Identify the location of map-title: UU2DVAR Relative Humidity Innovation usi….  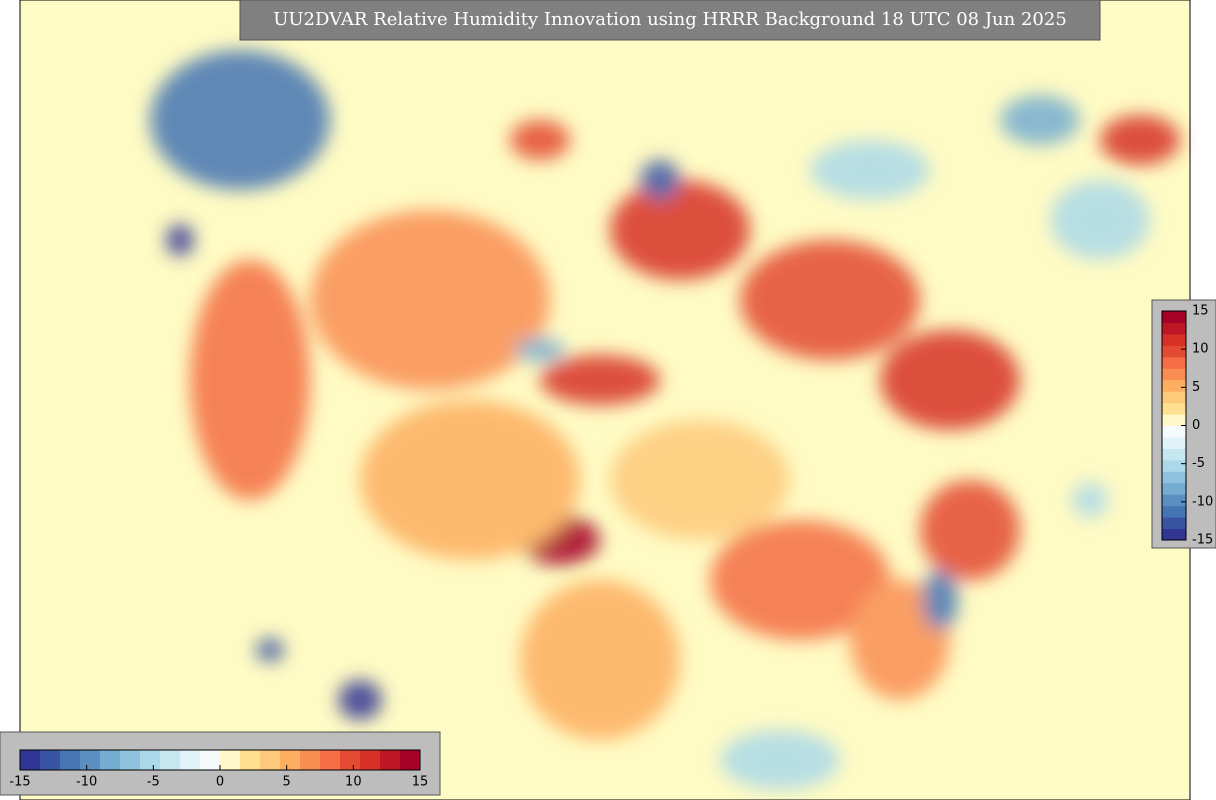
(670, 19).